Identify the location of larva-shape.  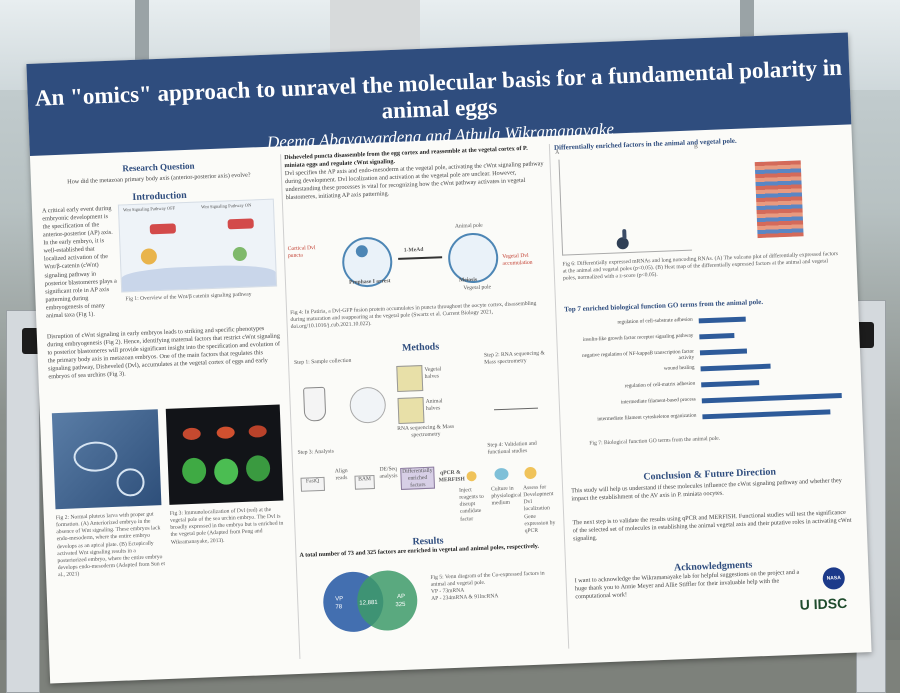
(95, 456).